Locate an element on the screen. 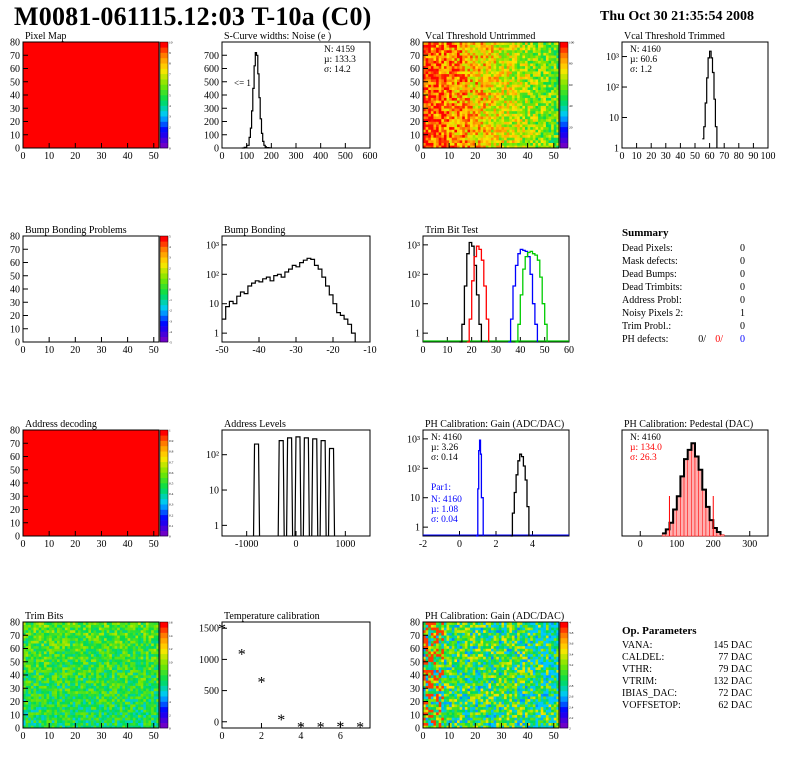  y-tick-label: 40 is located at coordinates (415, 96).